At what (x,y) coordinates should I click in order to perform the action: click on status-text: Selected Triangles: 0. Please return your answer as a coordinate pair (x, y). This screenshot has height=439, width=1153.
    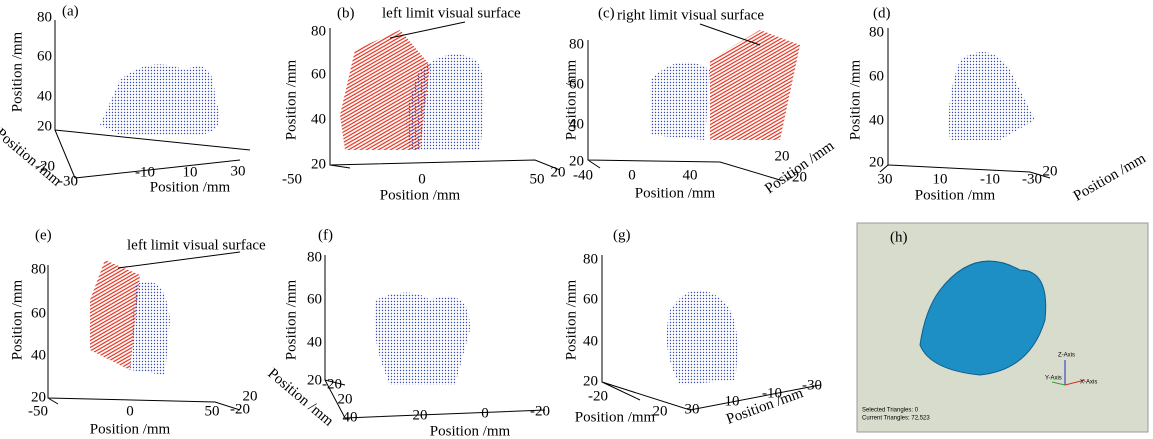
    Looking at the image, I should click on (890, 411).